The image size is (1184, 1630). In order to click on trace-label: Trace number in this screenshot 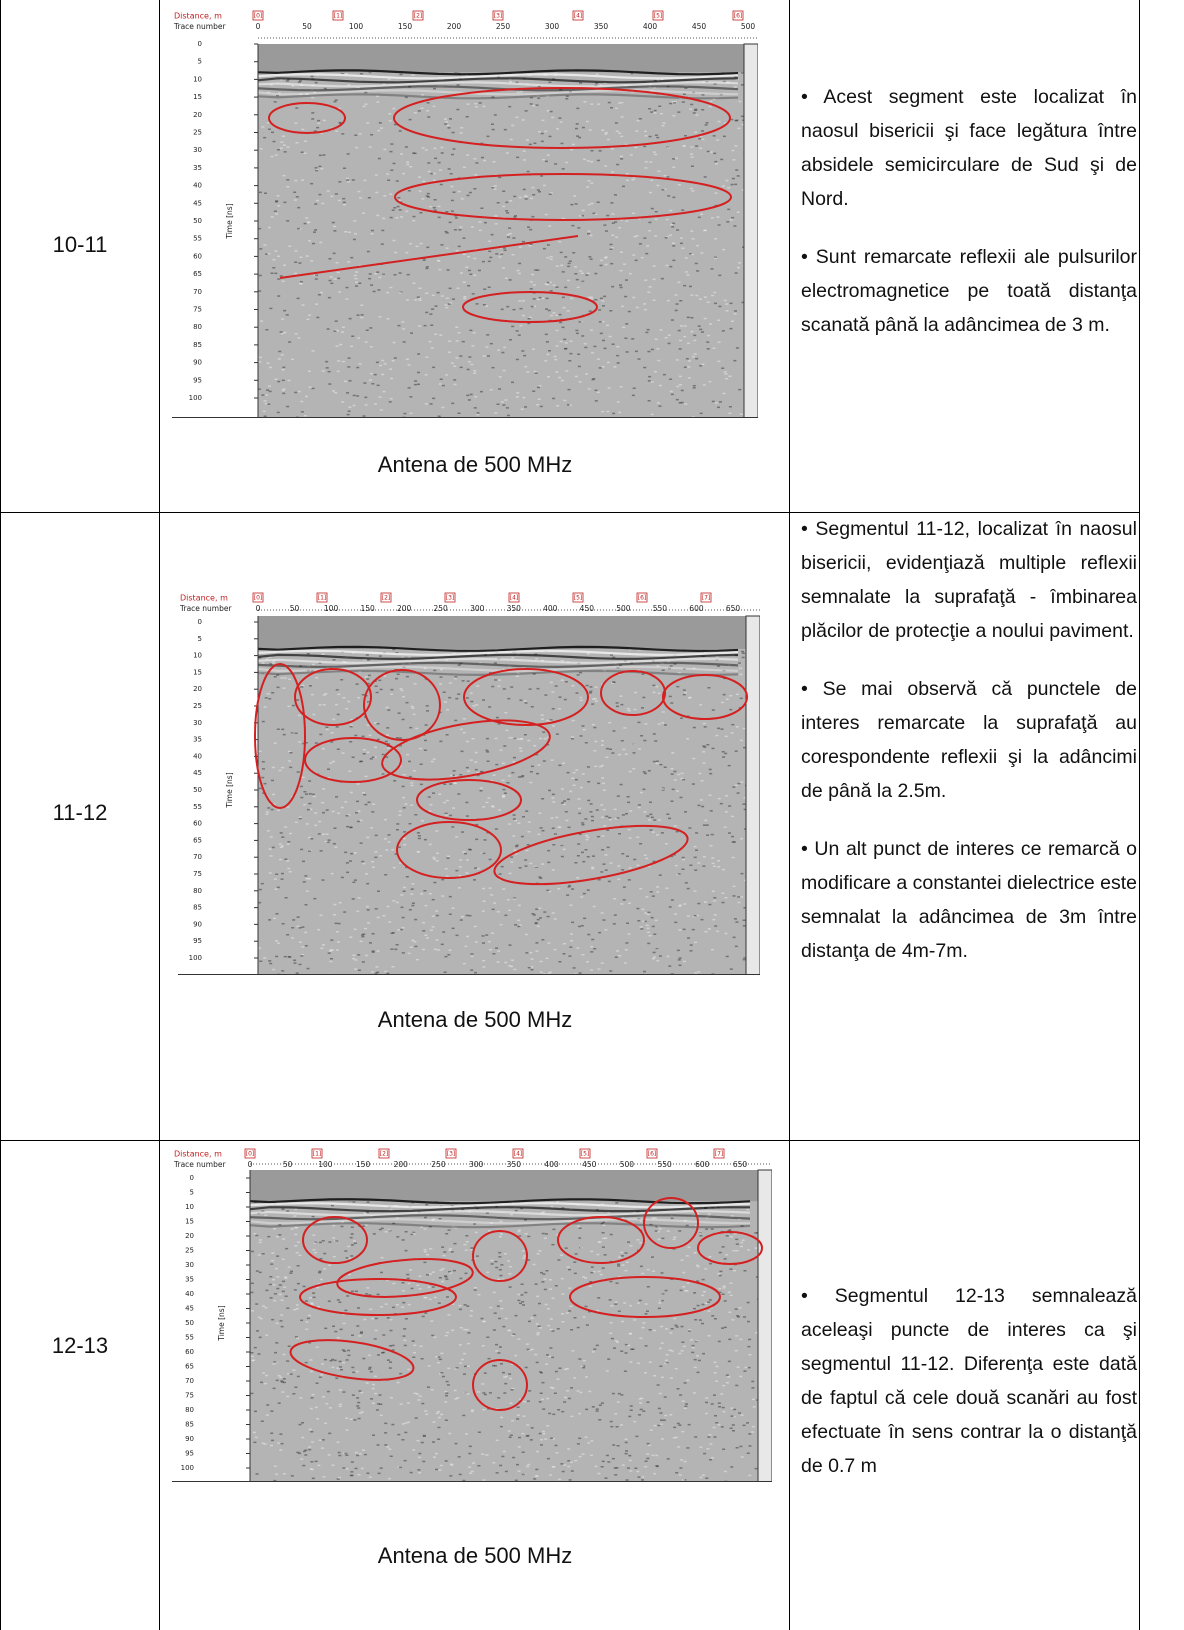, I will do `click(199, 26)`.